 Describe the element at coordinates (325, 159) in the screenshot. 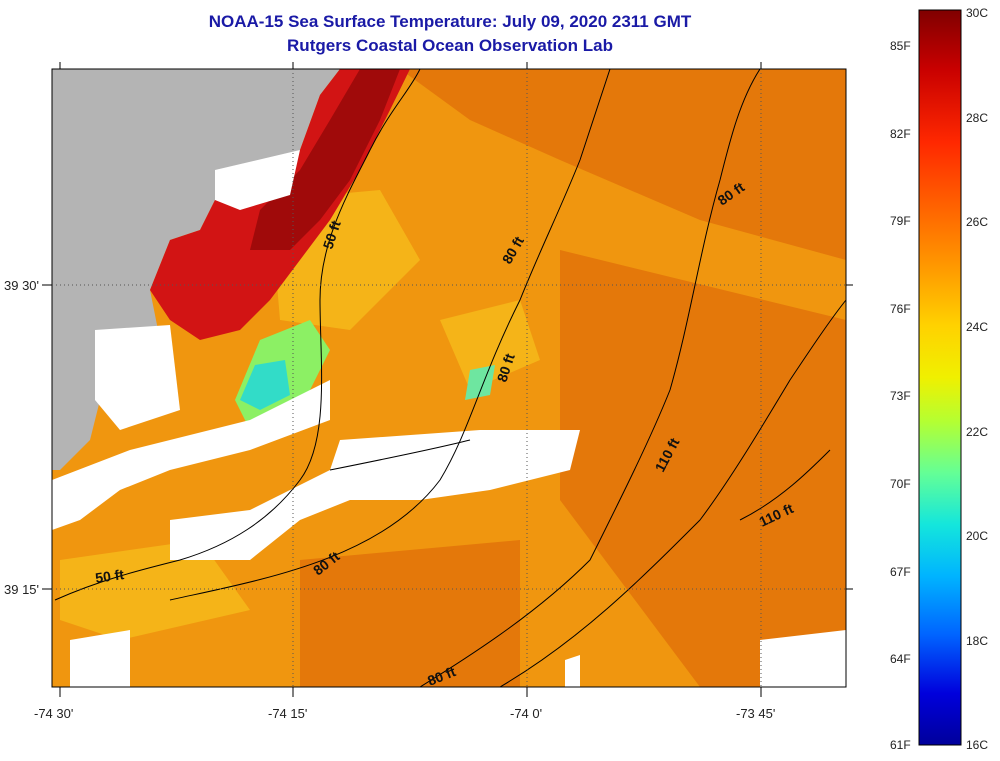

I see `hottest-coastal-water` at that location.